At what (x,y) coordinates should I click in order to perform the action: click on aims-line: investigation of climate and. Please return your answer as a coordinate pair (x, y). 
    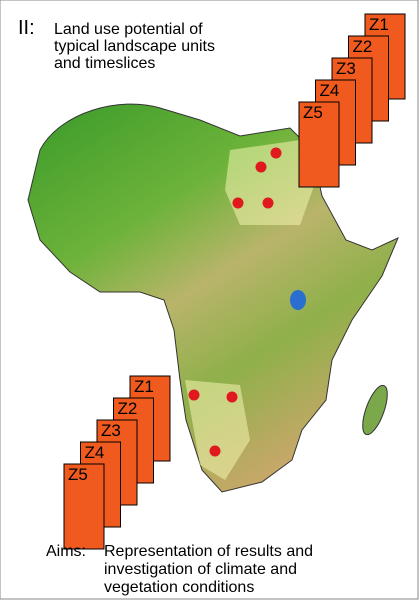
    Looking at the image, I should click on (200, 569).